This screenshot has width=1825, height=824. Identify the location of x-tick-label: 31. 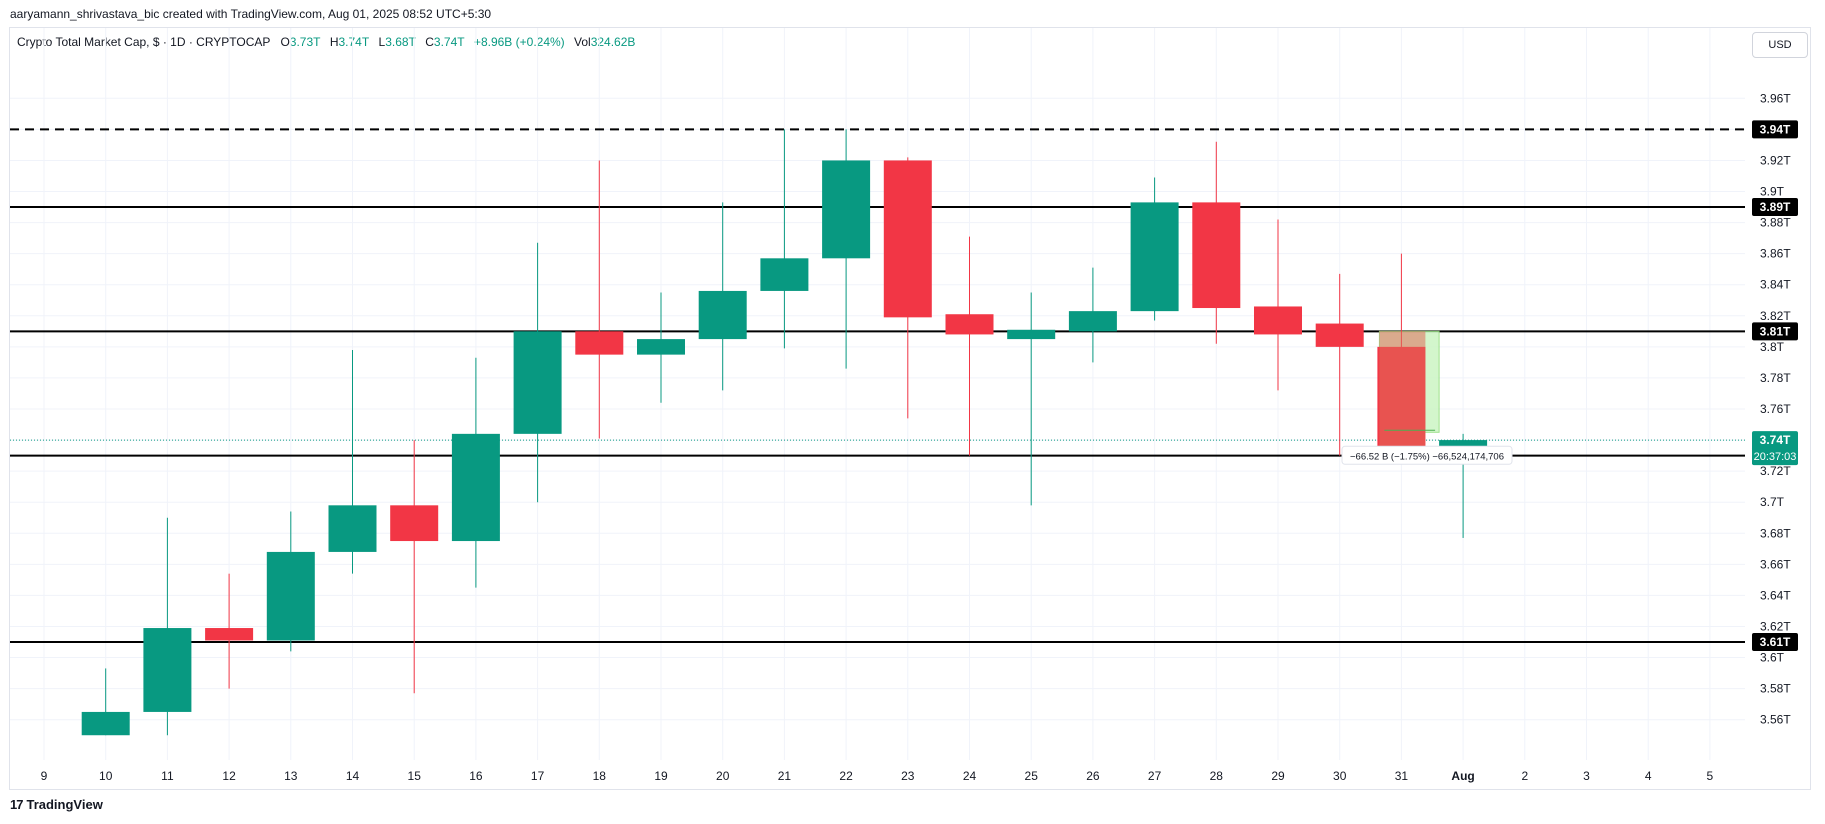
(1402, 776).